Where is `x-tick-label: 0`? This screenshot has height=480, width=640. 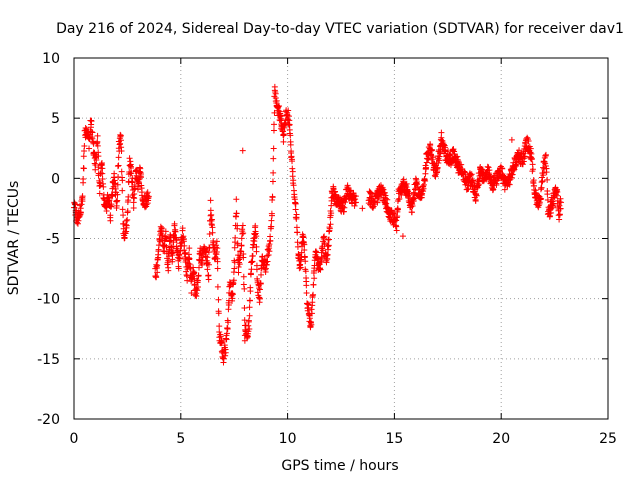
x-tick-label: 0 is located at coordinates (74, 439).